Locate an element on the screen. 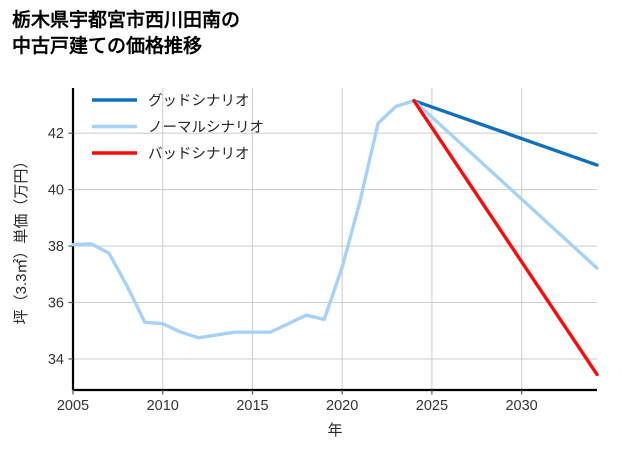 The image size is (621, 465). x-tick-label: 2015 is located at coordinates (252, 406).